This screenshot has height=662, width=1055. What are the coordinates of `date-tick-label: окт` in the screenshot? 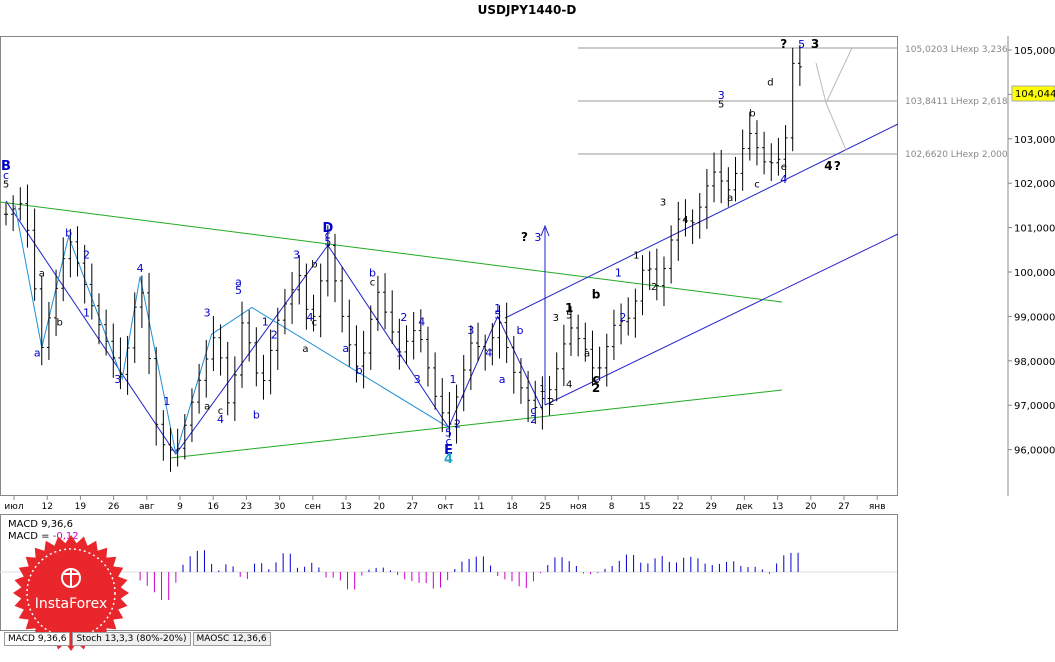 It's located at (446, 507).